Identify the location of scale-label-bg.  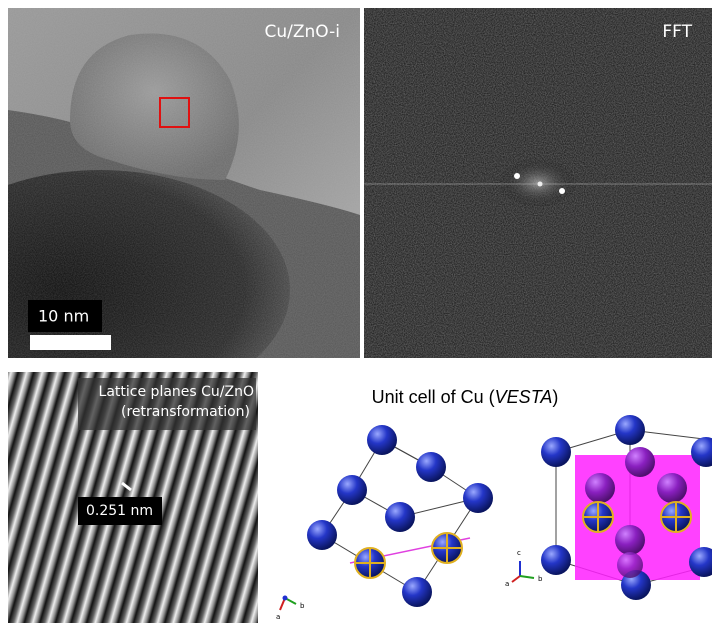
(65, 316).